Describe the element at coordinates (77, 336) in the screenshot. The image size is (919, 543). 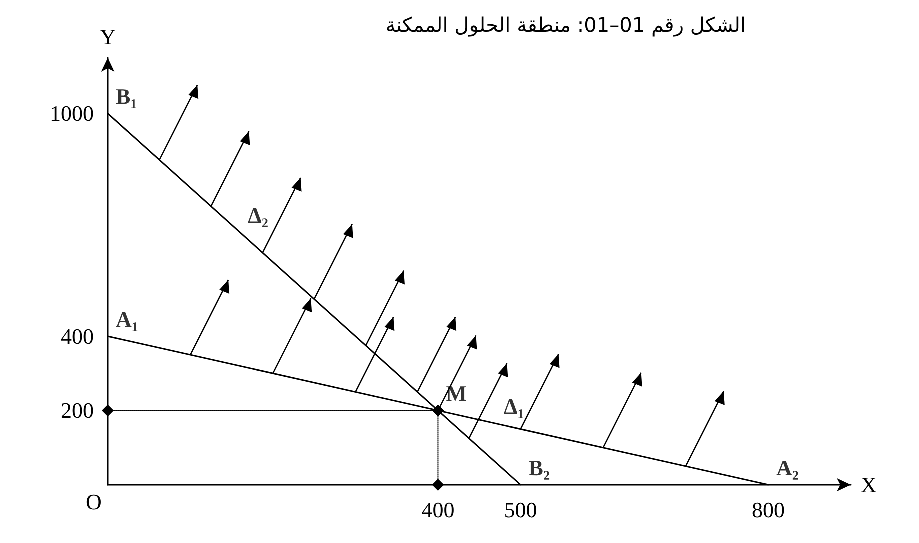
I see `y-tick-label: 400` at that location.